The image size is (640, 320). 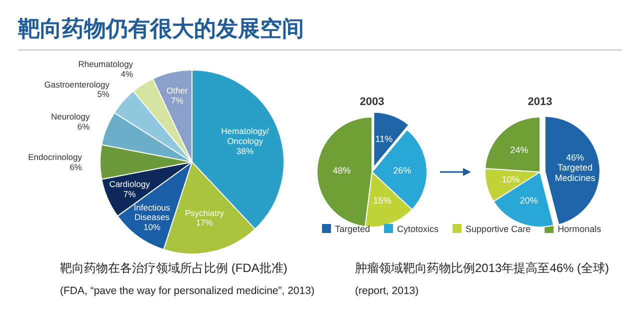 I want to click on data-label: 38%, so click(x=245, y=151).